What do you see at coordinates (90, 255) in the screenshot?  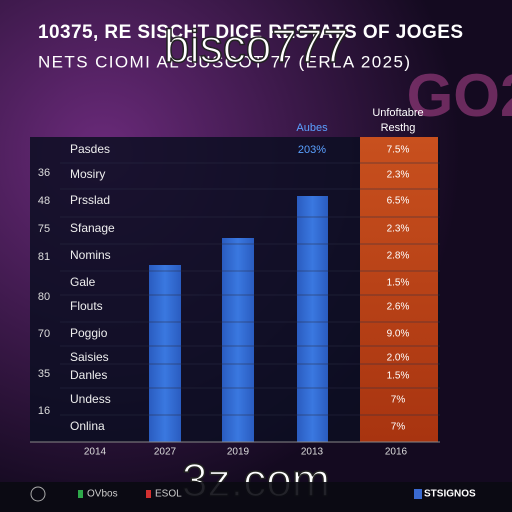 I see `row-label: Nomins` at bounding box center [90, 255].